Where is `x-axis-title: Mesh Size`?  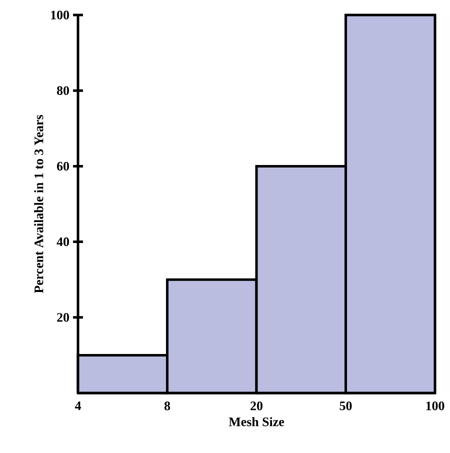 x-axis-title: Mesh Size is located at coordinates (256, 421).